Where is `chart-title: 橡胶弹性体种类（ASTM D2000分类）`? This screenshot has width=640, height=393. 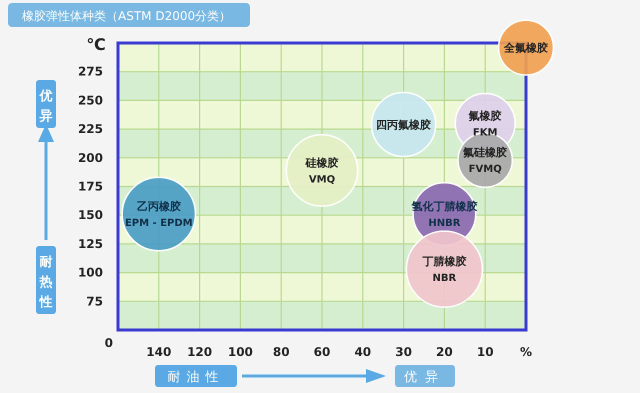
chart-title: 橡胶弹性体种类（ASTM D2000分类） is located at coordinates (127, 16).